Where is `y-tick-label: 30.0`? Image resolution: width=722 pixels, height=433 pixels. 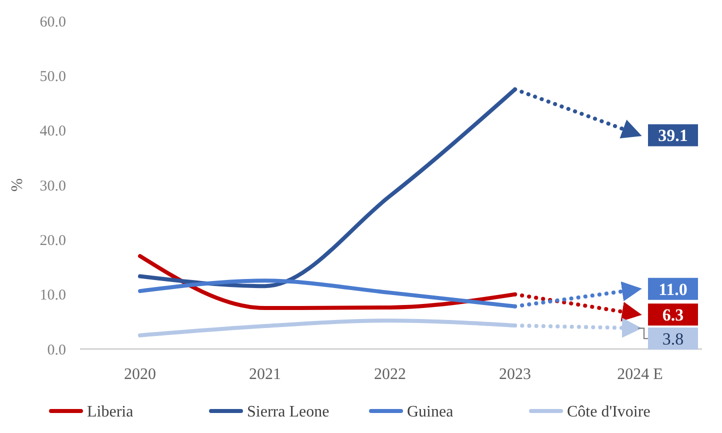 y-tick-label: 30.0 is located at coordinates (53, 186).